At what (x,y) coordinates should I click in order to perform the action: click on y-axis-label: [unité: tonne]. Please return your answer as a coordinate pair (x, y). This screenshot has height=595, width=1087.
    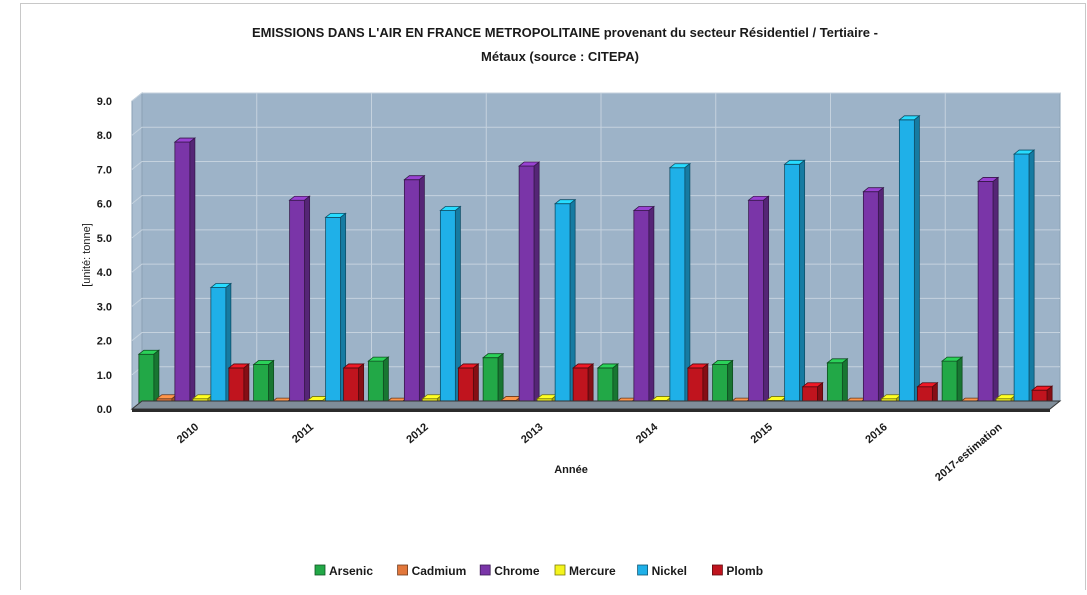
    Looking at the image, I should click on (87, 255).